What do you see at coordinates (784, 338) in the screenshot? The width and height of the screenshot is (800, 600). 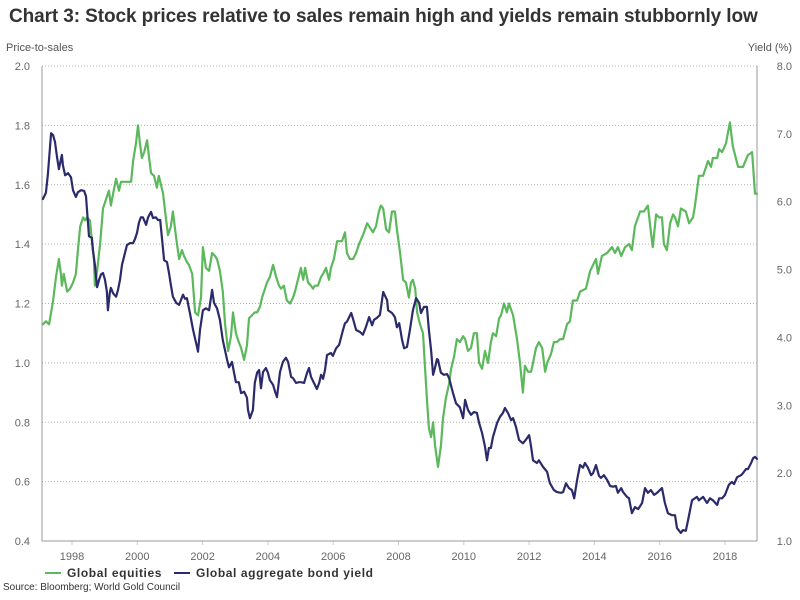 I see `y2-tick-label: 4.0` at bounding box center [784, 338].